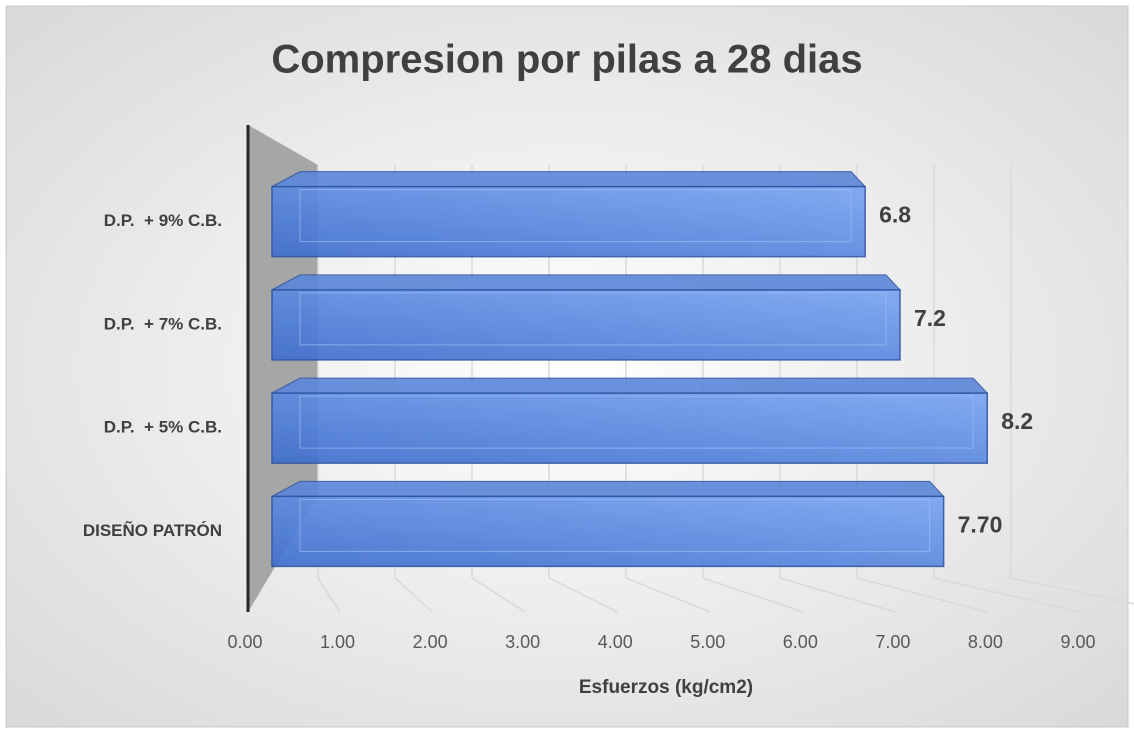  What do you see at coordinates (615, 642) in the screenshot?
I see `x-tick-label: 4.00` at bounding box center [615, 642].